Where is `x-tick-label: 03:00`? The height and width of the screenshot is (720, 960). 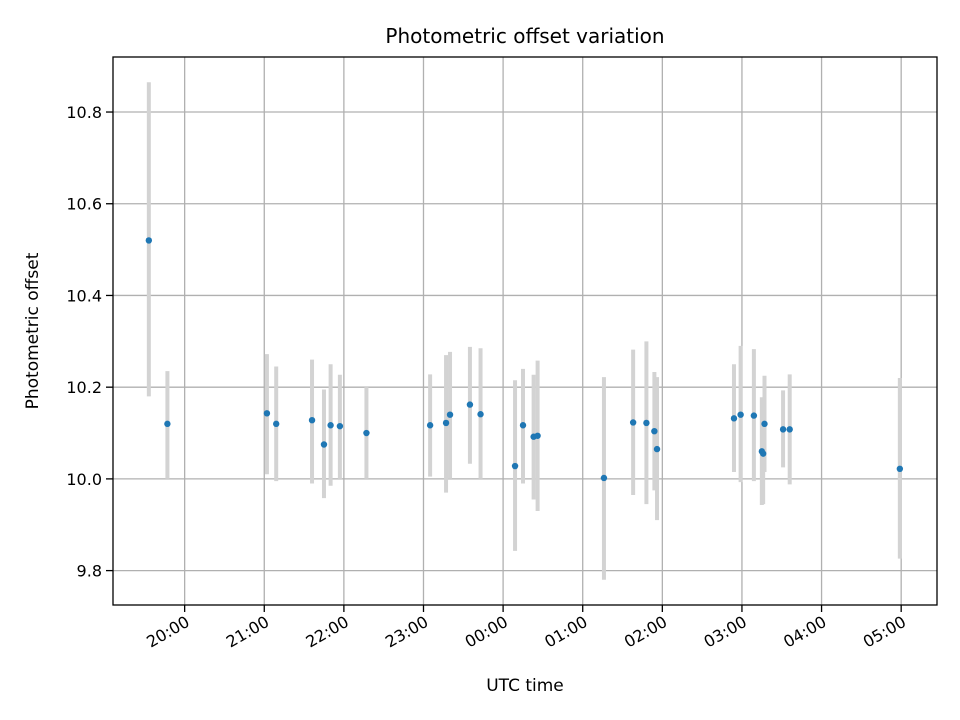 x-tick-label: 03:00 is located at coordinates (725, 632).